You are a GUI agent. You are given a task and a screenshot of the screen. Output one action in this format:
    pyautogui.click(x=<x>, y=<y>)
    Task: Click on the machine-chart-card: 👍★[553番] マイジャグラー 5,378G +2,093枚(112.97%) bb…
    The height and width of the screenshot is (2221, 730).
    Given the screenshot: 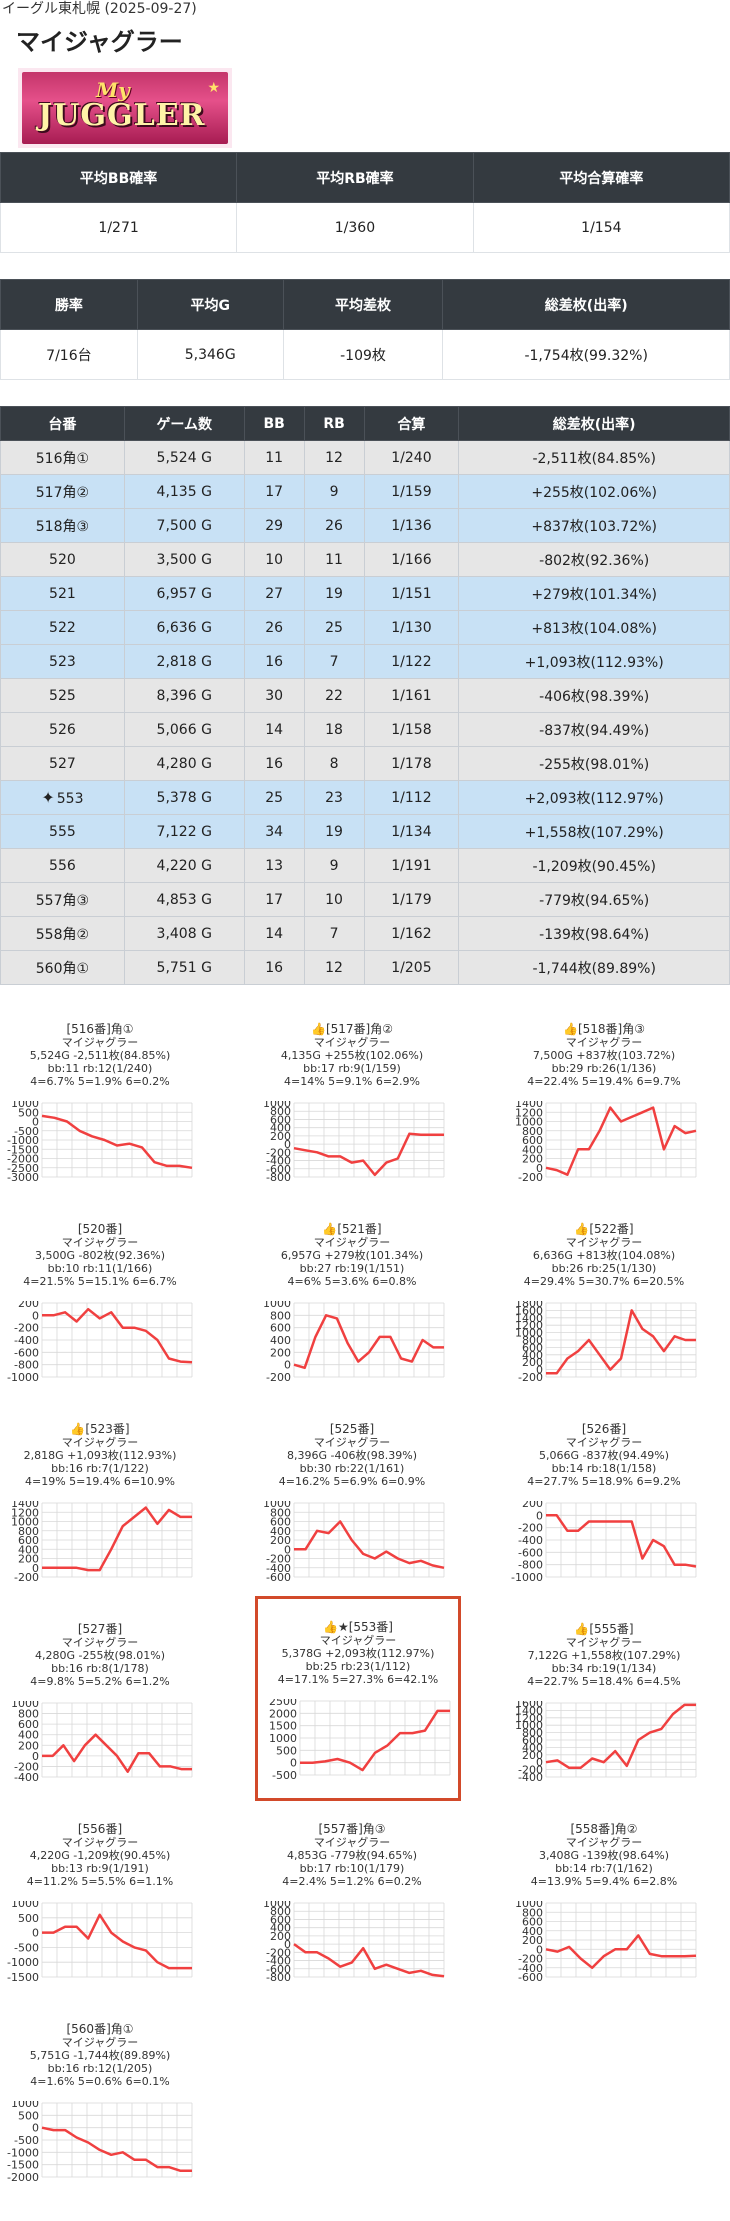 What is the action you would take?
    pyautogui.click(x=358, y=1698)
    